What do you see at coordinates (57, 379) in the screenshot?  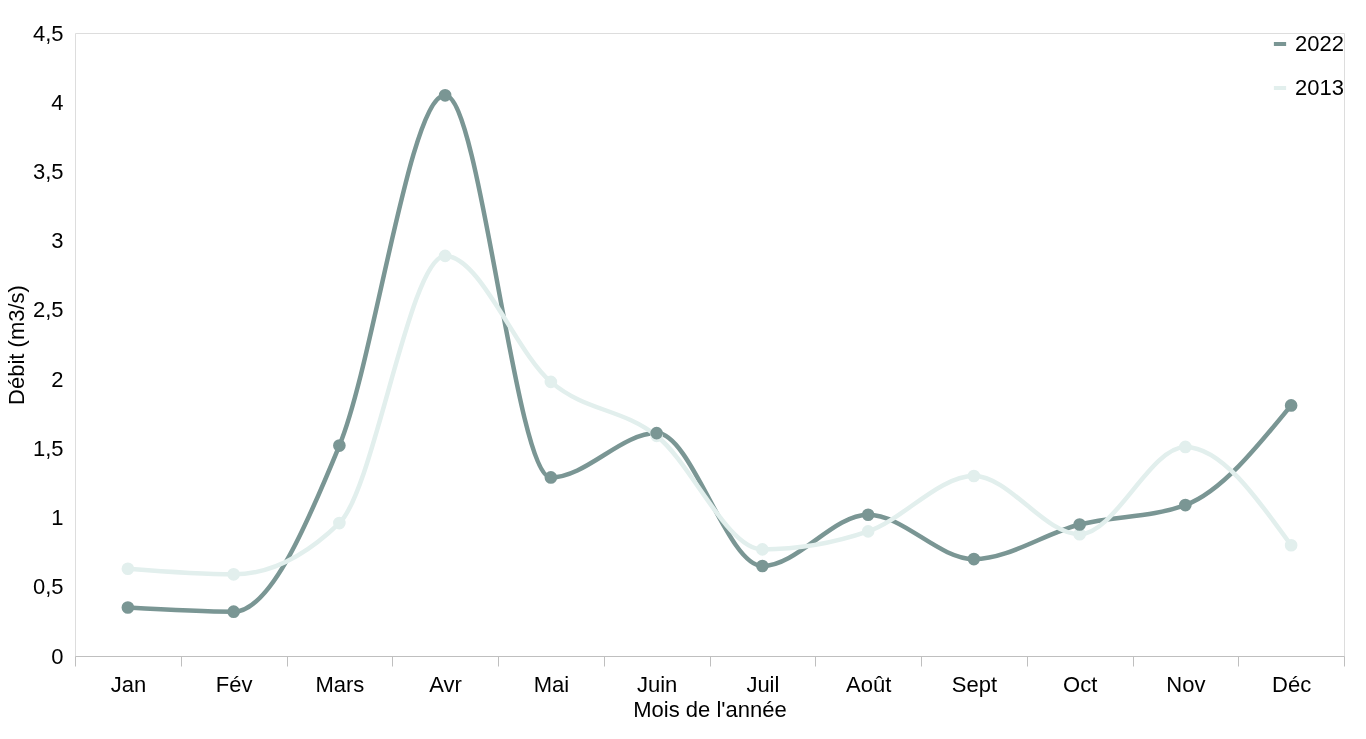 I see `y-tick-label: 2` at bounding box center [57, 379].